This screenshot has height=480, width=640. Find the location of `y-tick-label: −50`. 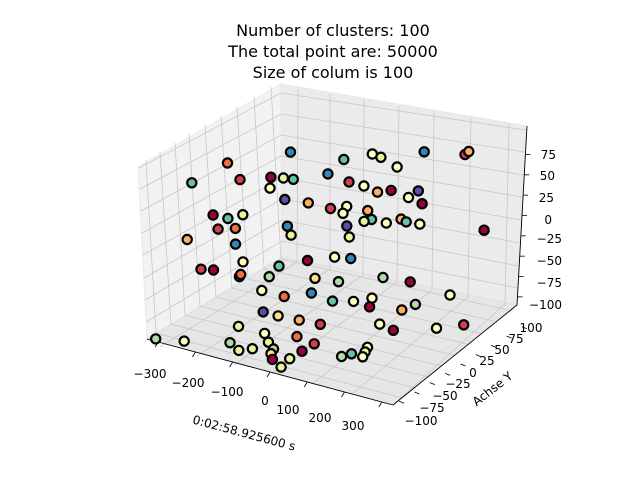

y-tick-label: −50 is located at coordinates (444, 396).